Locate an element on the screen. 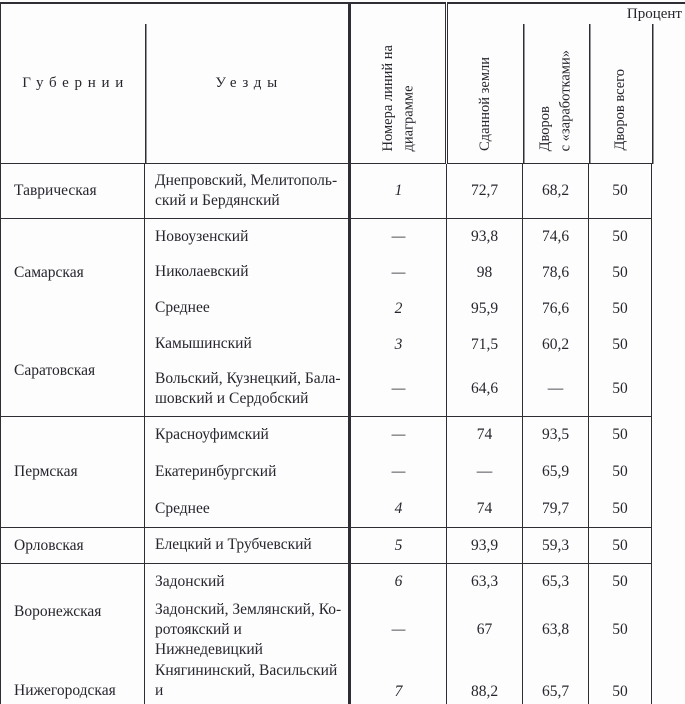 The width and height of the screenshot is (685, 704). cell-earnings: 60,2 is located at coordinates (555, 344).